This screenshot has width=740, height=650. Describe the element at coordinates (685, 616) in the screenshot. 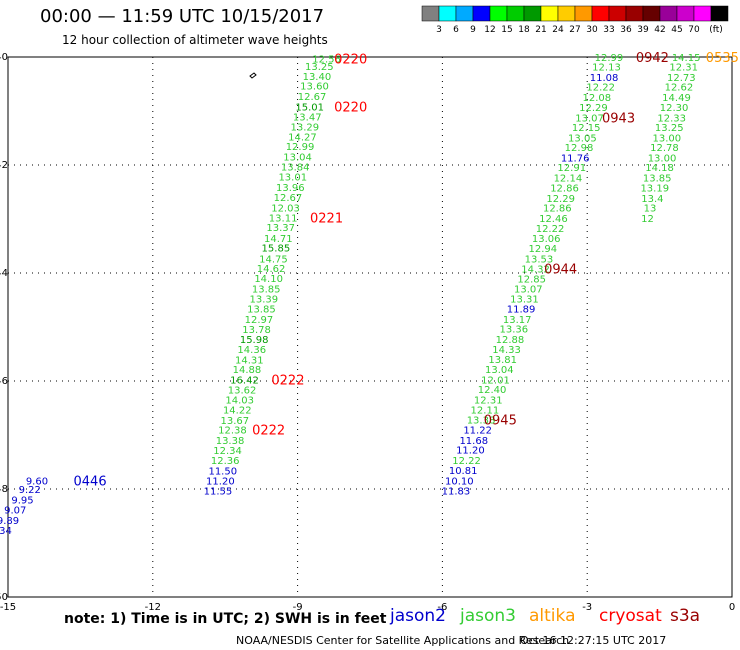

I see `legend-s3a: s3a` at that location.